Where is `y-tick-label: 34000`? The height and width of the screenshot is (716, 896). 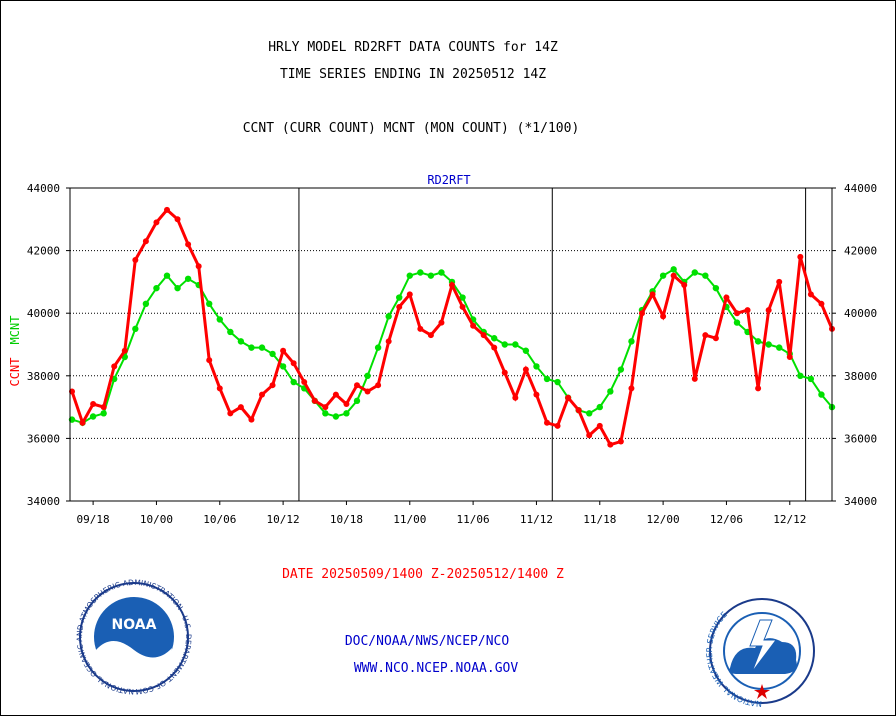
y-tick-label: 34000 is located at coordinates (43, 501).